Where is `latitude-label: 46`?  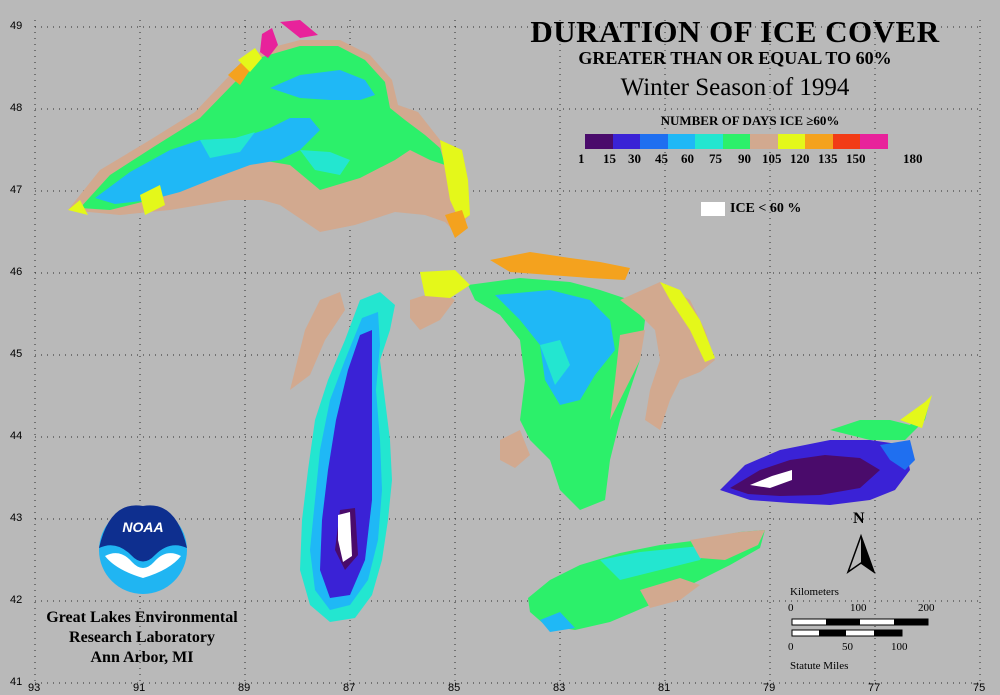
latitude-label: 46 is located at coordinates (16, 272).